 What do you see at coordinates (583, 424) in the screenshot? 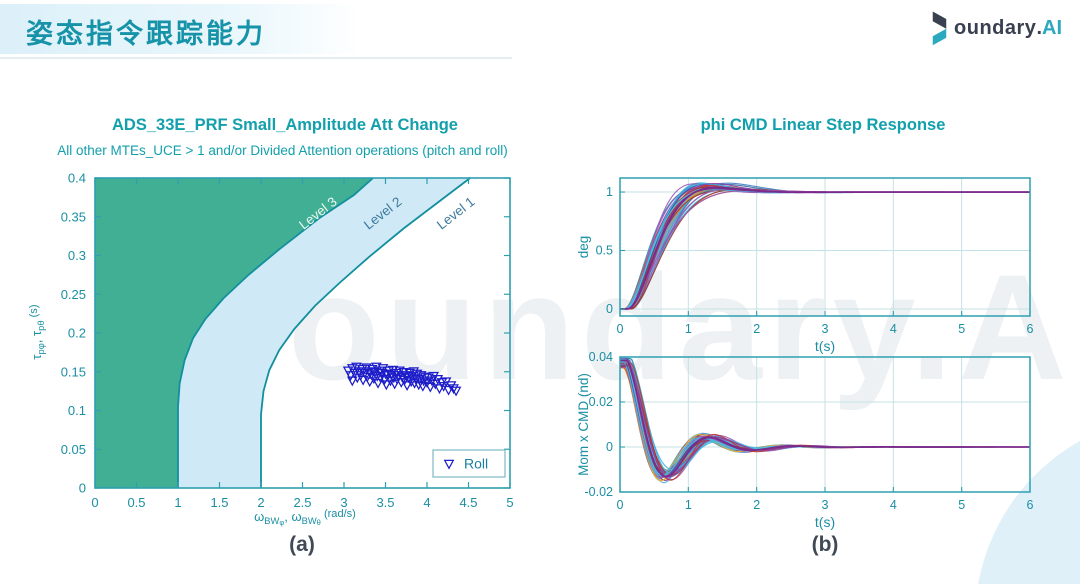
I see `svg-text: Mom x CMD (nd)` at bounding box center [583, 424].